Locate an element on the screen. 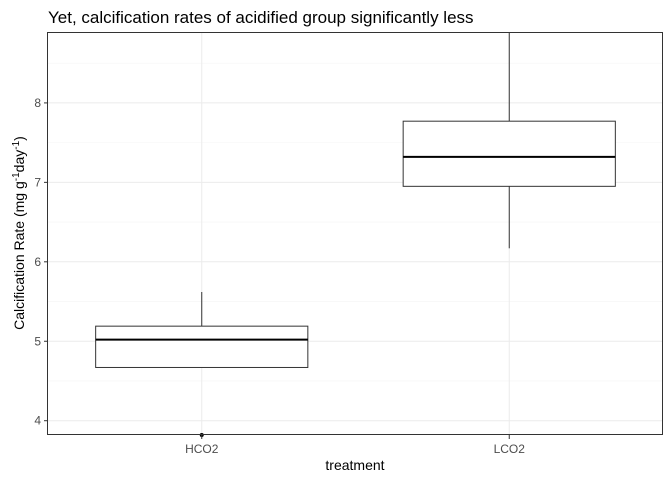 This screenshot has width=672, height=480. x-axis: HCO2 LCO2 is located at coordinates (355, 445).